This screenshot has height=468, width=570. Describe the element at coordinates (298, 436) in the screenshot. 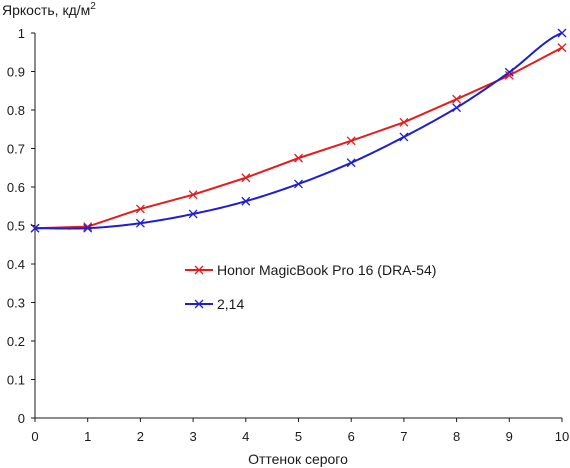

I see `x-tick-label: 5` at that location.